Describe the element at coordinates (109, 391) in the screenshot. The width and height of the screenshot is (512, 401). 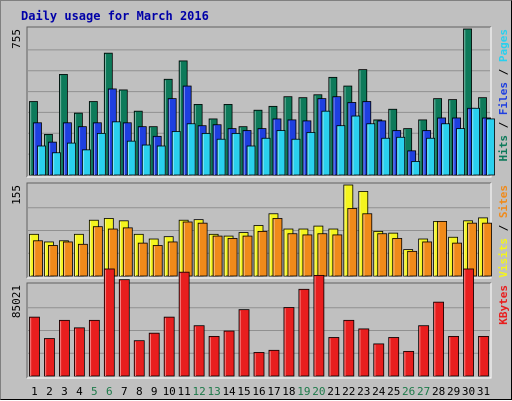
I see `x-tick-label: 6` at that location.